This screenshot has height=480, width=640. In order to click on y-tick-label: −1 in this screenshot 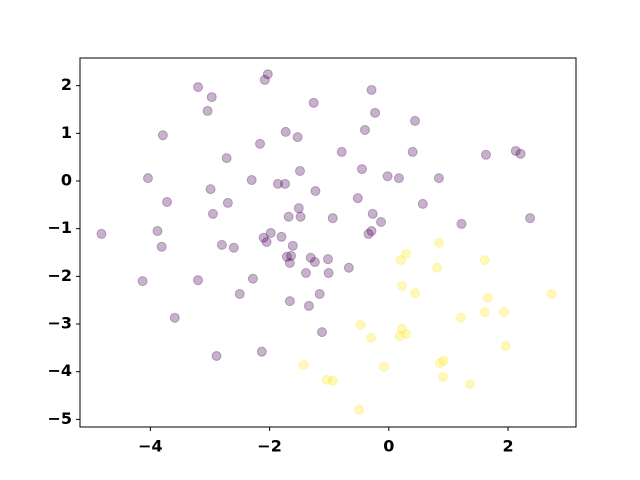, I will do `click(59, 227)`.